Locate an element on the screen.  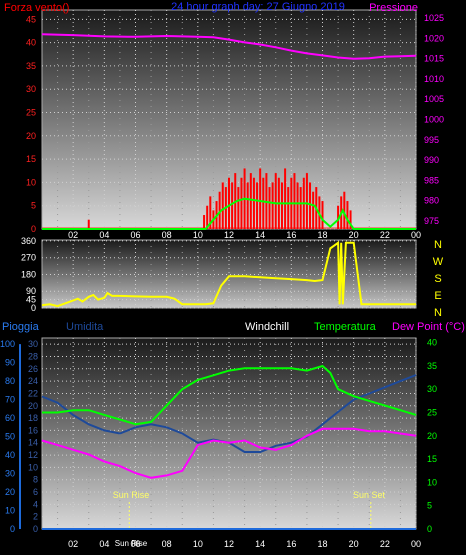
dewpoint-label: Dew Point (°C) is located at coordinates (428, 327).